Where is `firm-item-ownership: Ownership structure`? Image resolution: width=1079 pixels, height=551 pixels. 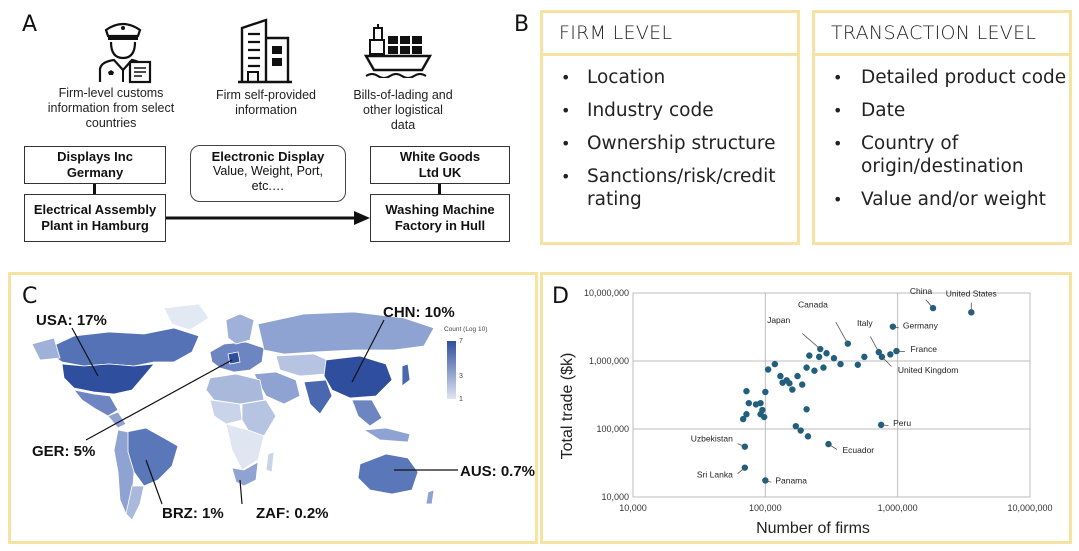
firm-item-ownership: Ownership structure is located at coordinates (670, 143).